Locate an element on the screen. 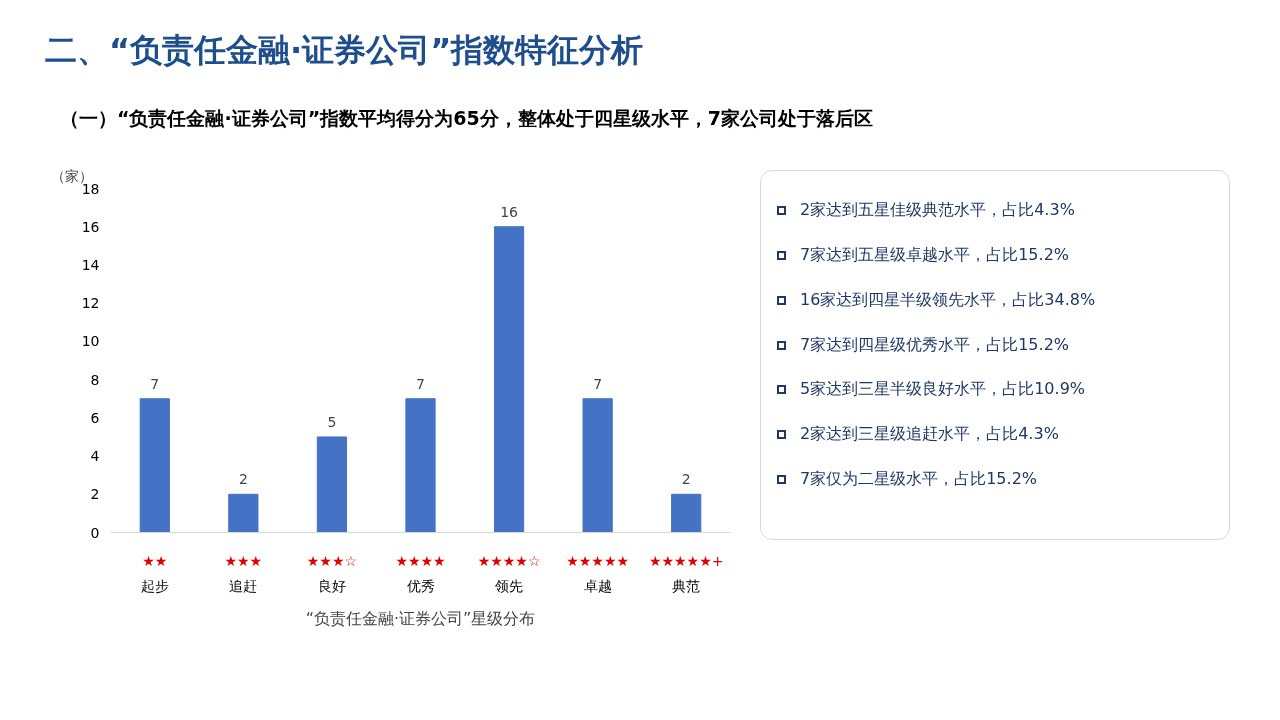 The image size is (1280, 720). category-label: ★★★★★+ 典范 is located at coordinates (686, 573).